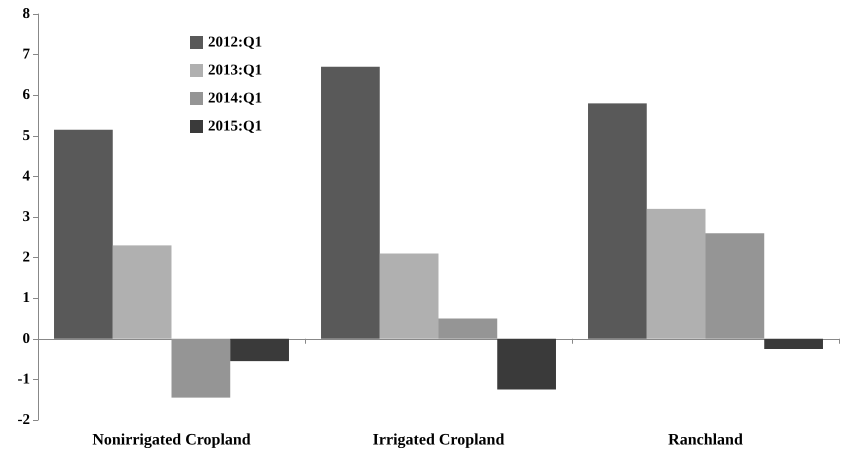 This screenshot has width=847, height=462. What do you see at coordinates (26, 217) in the screenshot?
I see `y-tick-label: 3` at bounding box center [26, 217].